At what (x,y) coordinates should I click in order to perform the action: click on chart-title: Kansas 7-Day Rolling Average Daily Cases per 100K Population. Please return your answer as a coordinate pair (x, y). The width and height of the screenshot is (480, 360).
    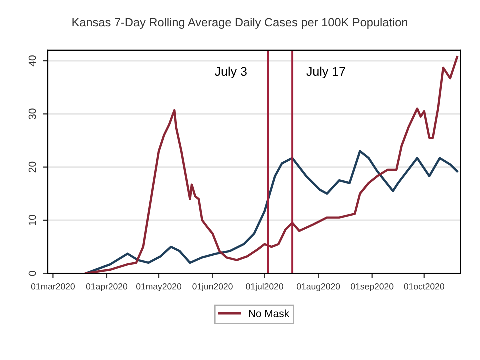
    Looking at the image, I should click on (240, 24).